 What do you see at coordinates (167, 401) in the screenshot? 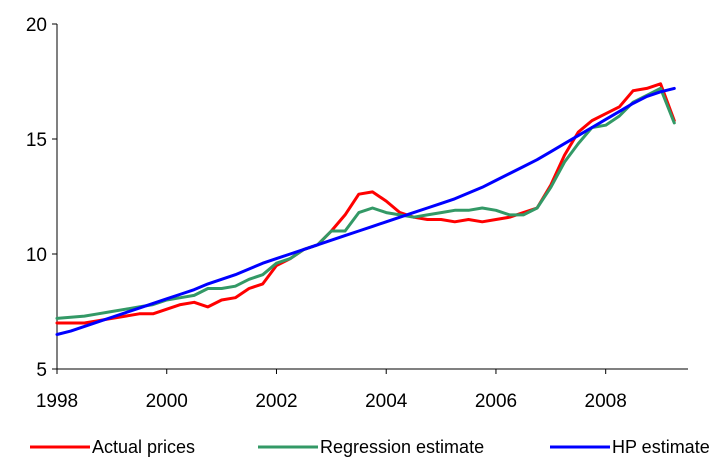
I see `x-tick-label: 2000` at bounding box center [167, 401].